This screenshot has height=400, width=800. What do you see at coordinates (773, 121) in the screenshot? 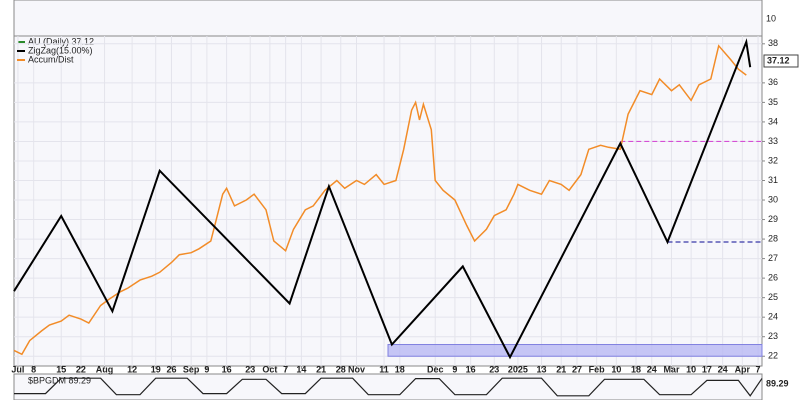
I see `y-tick-label: 34` at bounding box center [773, 121].